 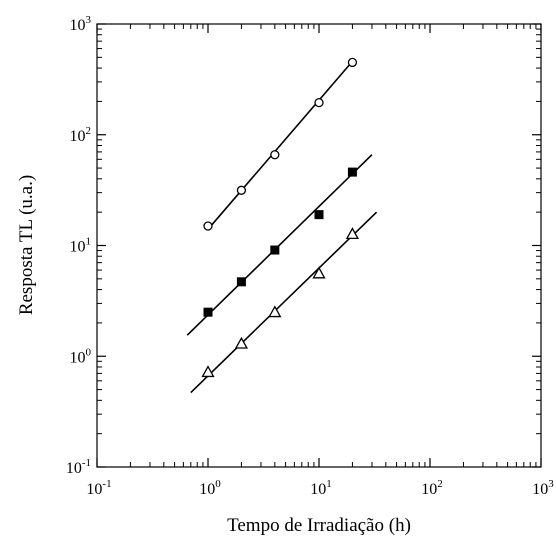 What do you see at coordinates (98, 488) in the screenshot?
I see `x-tick-label-0: 10⁻¹` at bounding box center [98, 488].